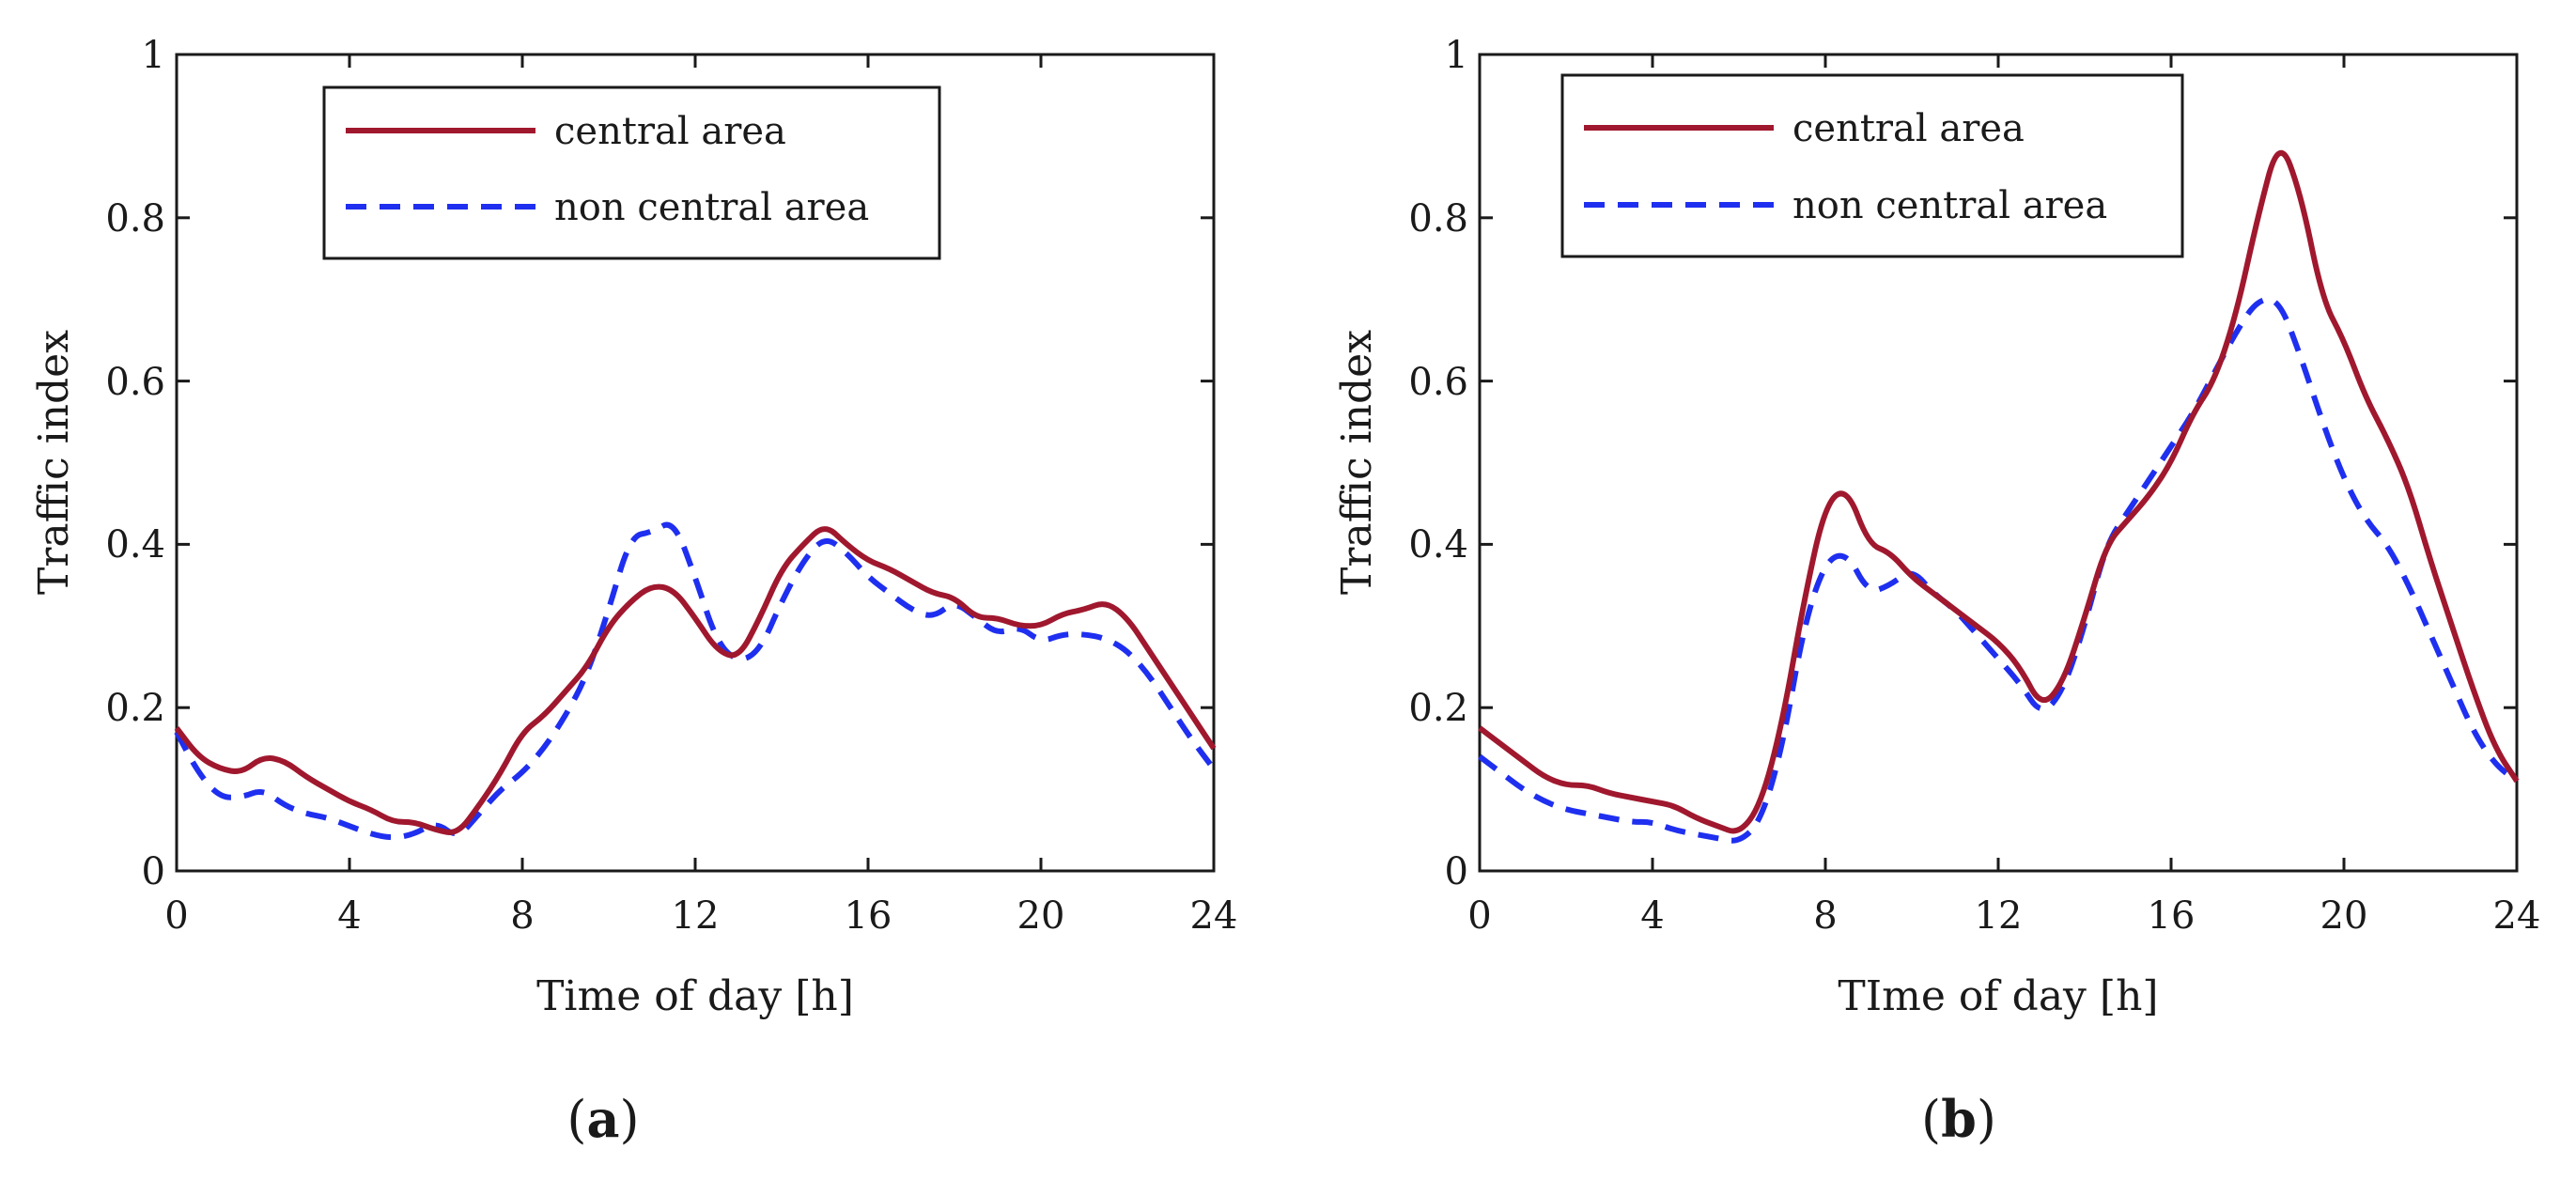  What do you see at coordinates (135, 709) in the screenshot?
I see `y-tick-label-a-1: 0.2` at bounding box center [135, 709].